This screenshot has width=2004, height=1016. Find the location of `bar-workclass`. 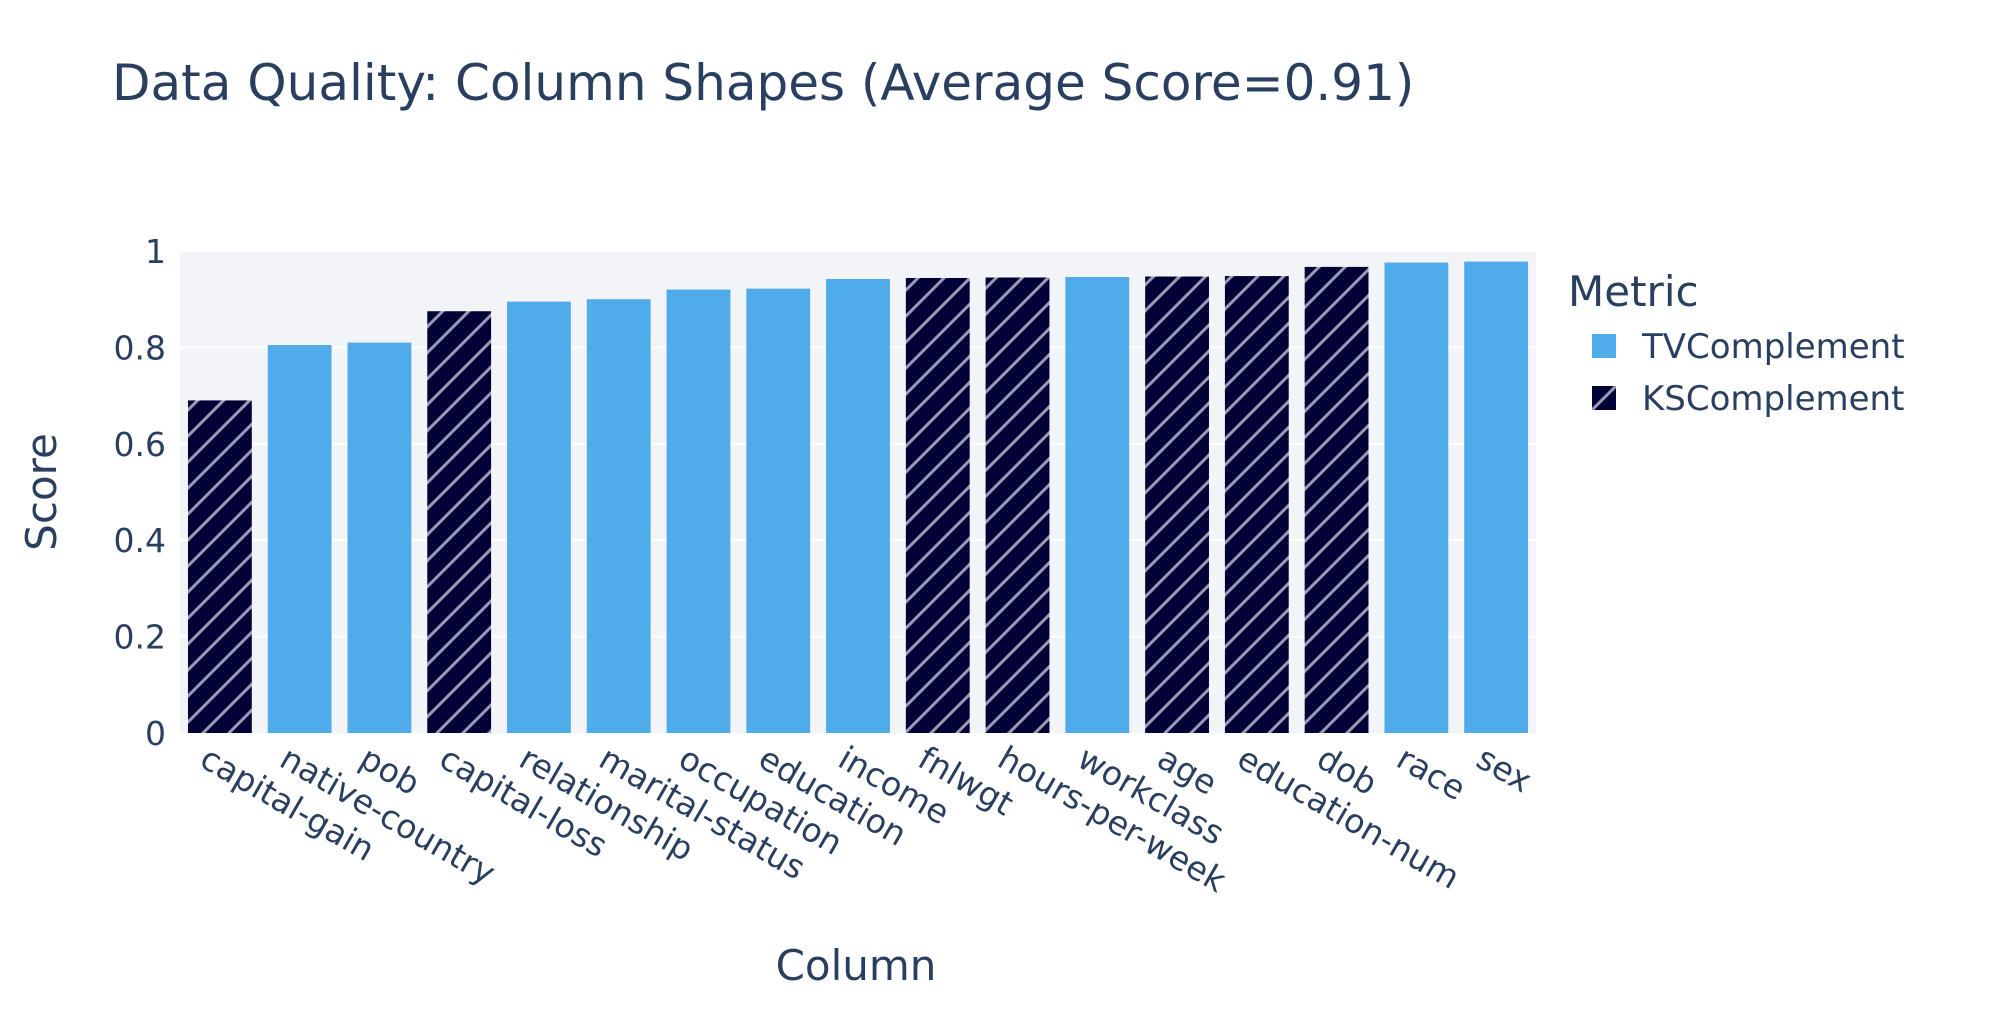

bar-workclass is located at coordinates (1097, 505).